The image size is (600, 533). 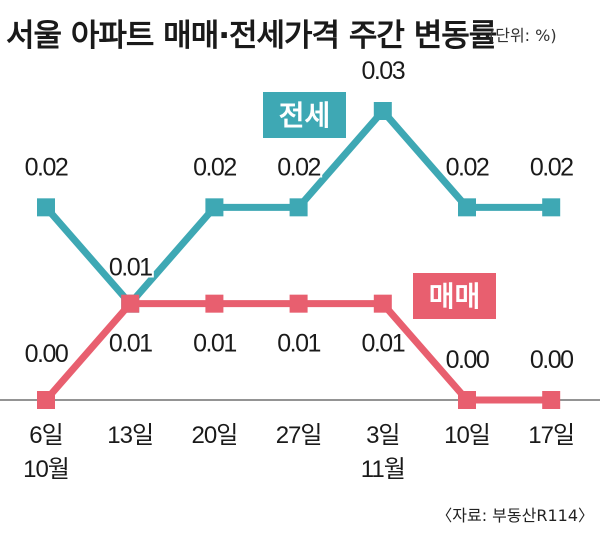 I want to click on x-tick-label: 20일, so click(x=215, y=435).